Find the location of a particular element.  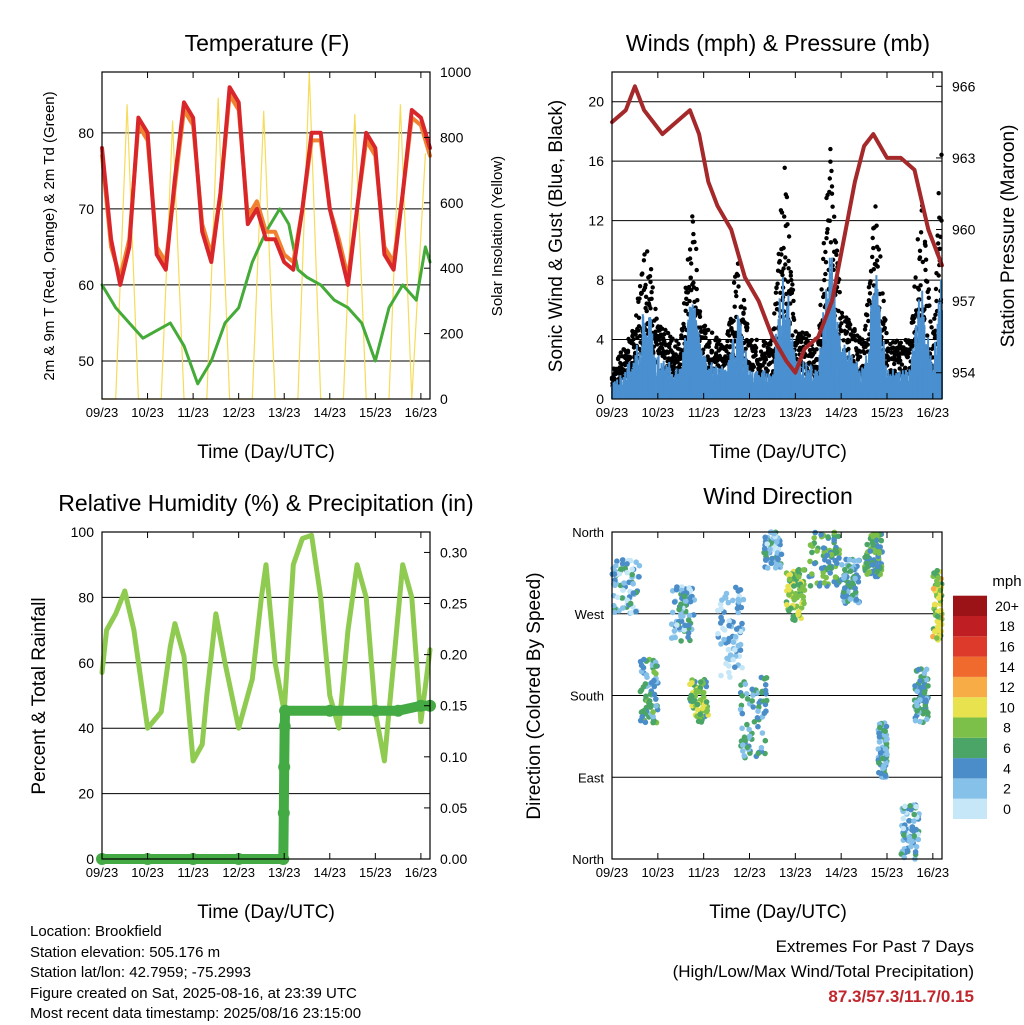

x-tick-label: 16/23 is located at coordinates (933, 412).